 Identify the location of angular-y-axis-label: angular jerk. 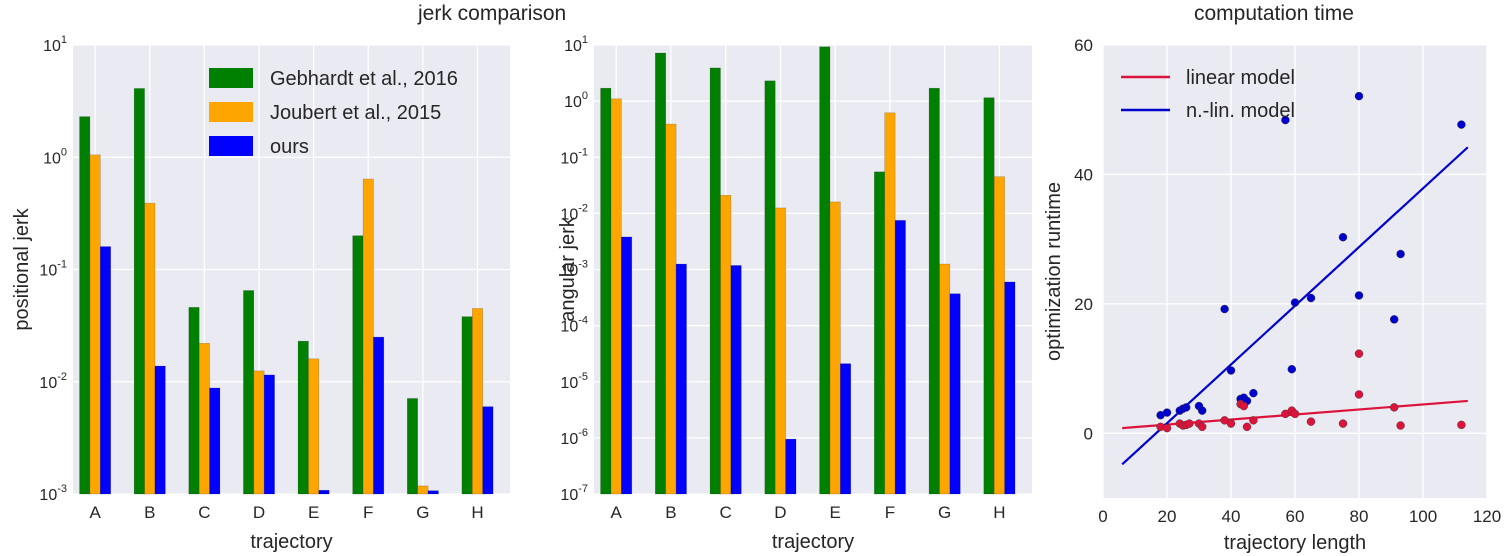
(568, 269).